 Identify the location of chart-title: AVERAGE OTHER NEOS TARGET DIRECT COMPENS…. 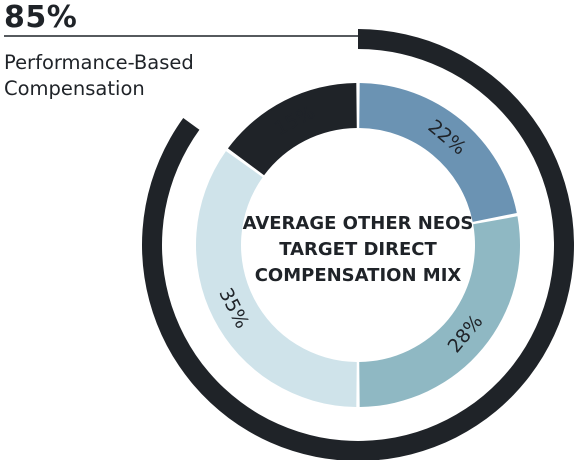
(358, 249).